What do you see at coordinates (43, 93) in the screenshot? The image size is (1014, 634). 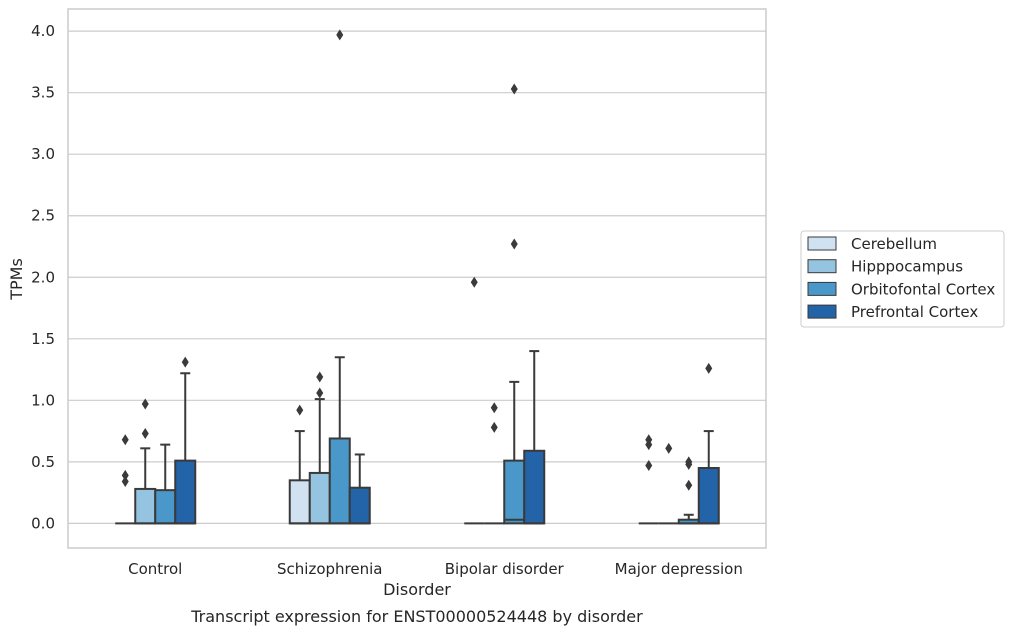 I see `y-tick-label: 3.5` at bounding box center [43, 93].